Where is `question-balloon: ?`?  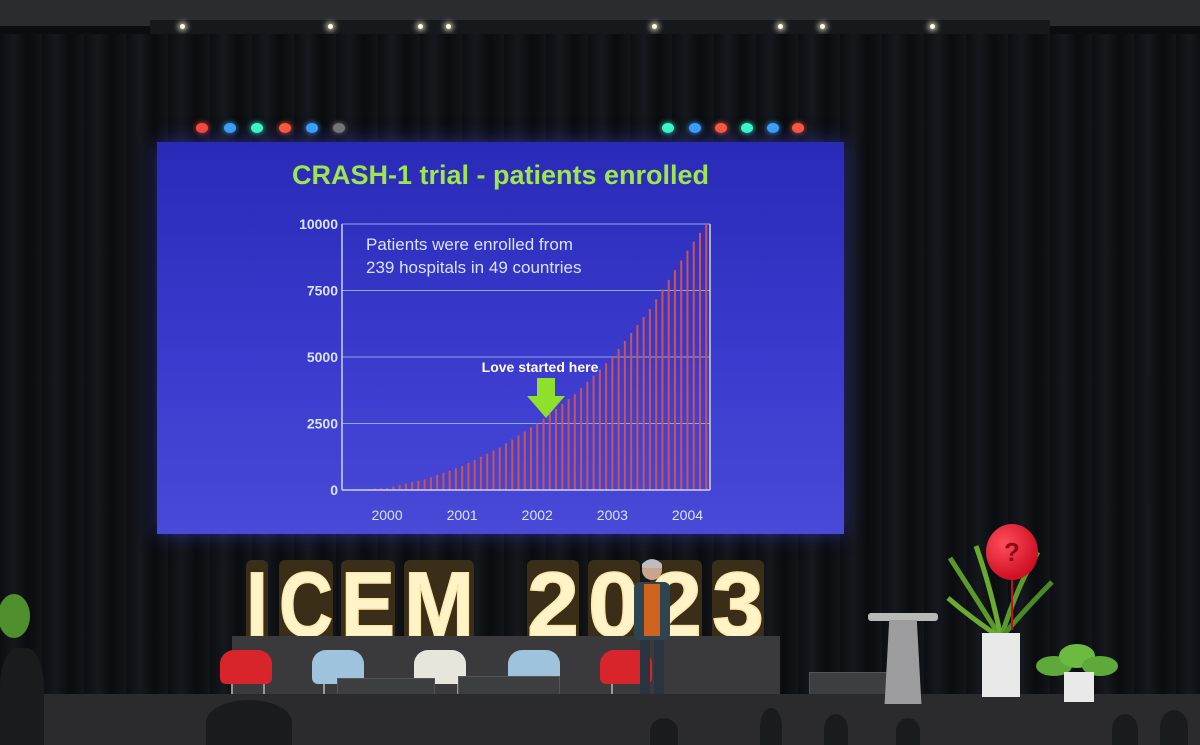
question-balloon: ? is located at coordinates (1012, 552).